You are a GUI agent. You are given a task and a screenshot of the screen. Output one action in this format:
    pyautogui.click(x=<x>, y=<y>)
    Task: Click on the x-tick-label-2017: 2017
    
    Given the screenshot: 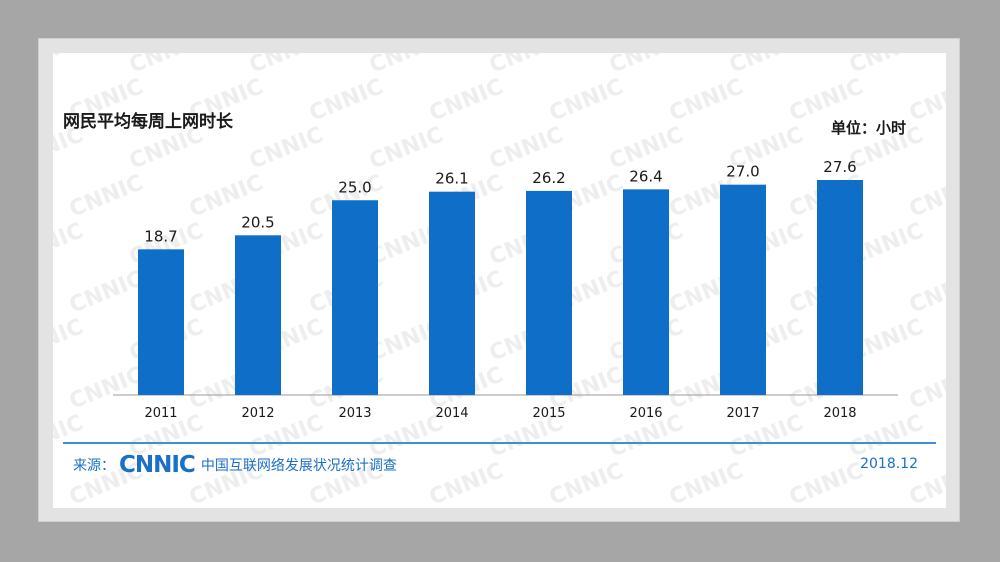 What is the action you would take?
    pyautogui.click(x=742, y=413)
    